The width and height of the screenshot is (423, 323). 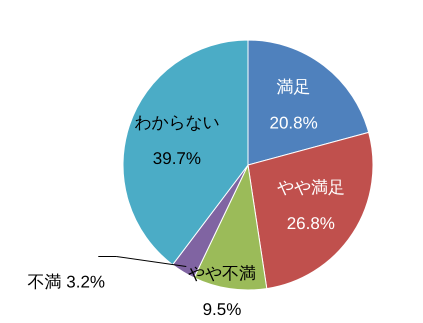 I want to click on slice-label: 満足, so click(x=293, y=86).